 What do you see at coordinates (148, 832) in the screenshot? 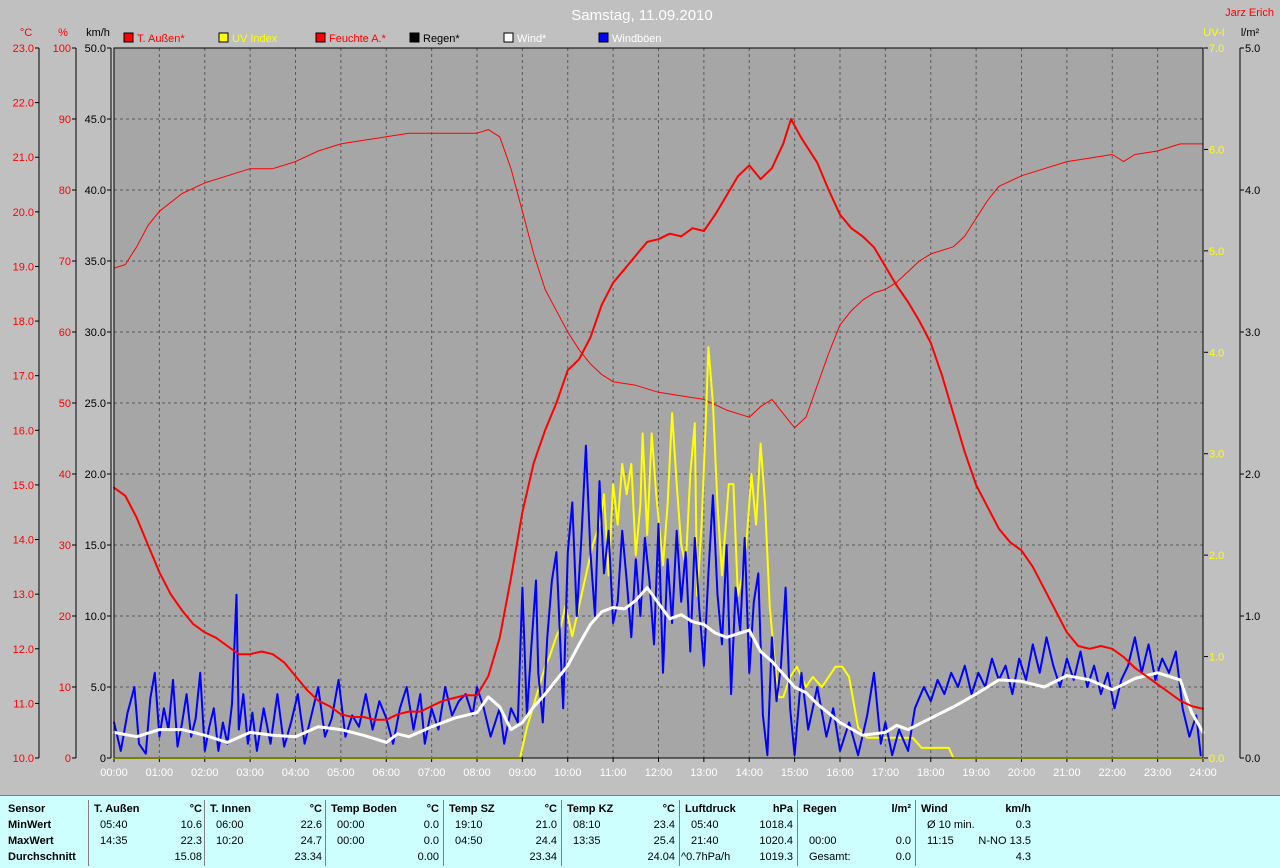
I see `stat-column: T. Außen °C 05:40 10.6 14:35 22.3 15.08` at bounding box center [148, 832].